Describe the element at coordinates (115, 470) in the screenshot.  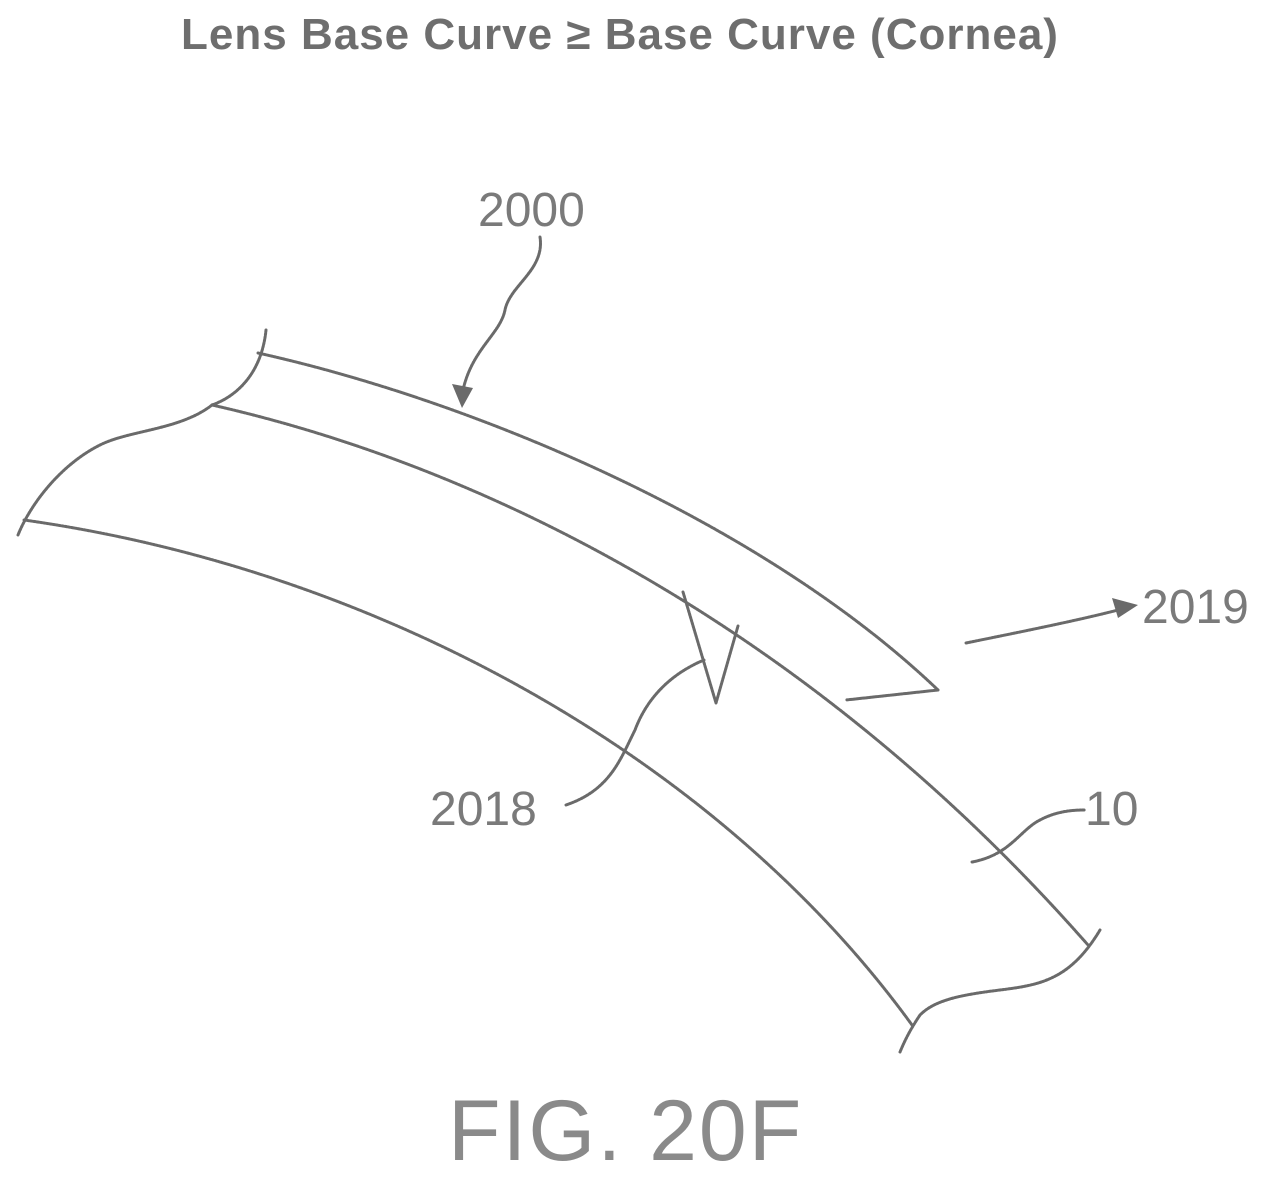
I see `cornea-left-break` at that location.